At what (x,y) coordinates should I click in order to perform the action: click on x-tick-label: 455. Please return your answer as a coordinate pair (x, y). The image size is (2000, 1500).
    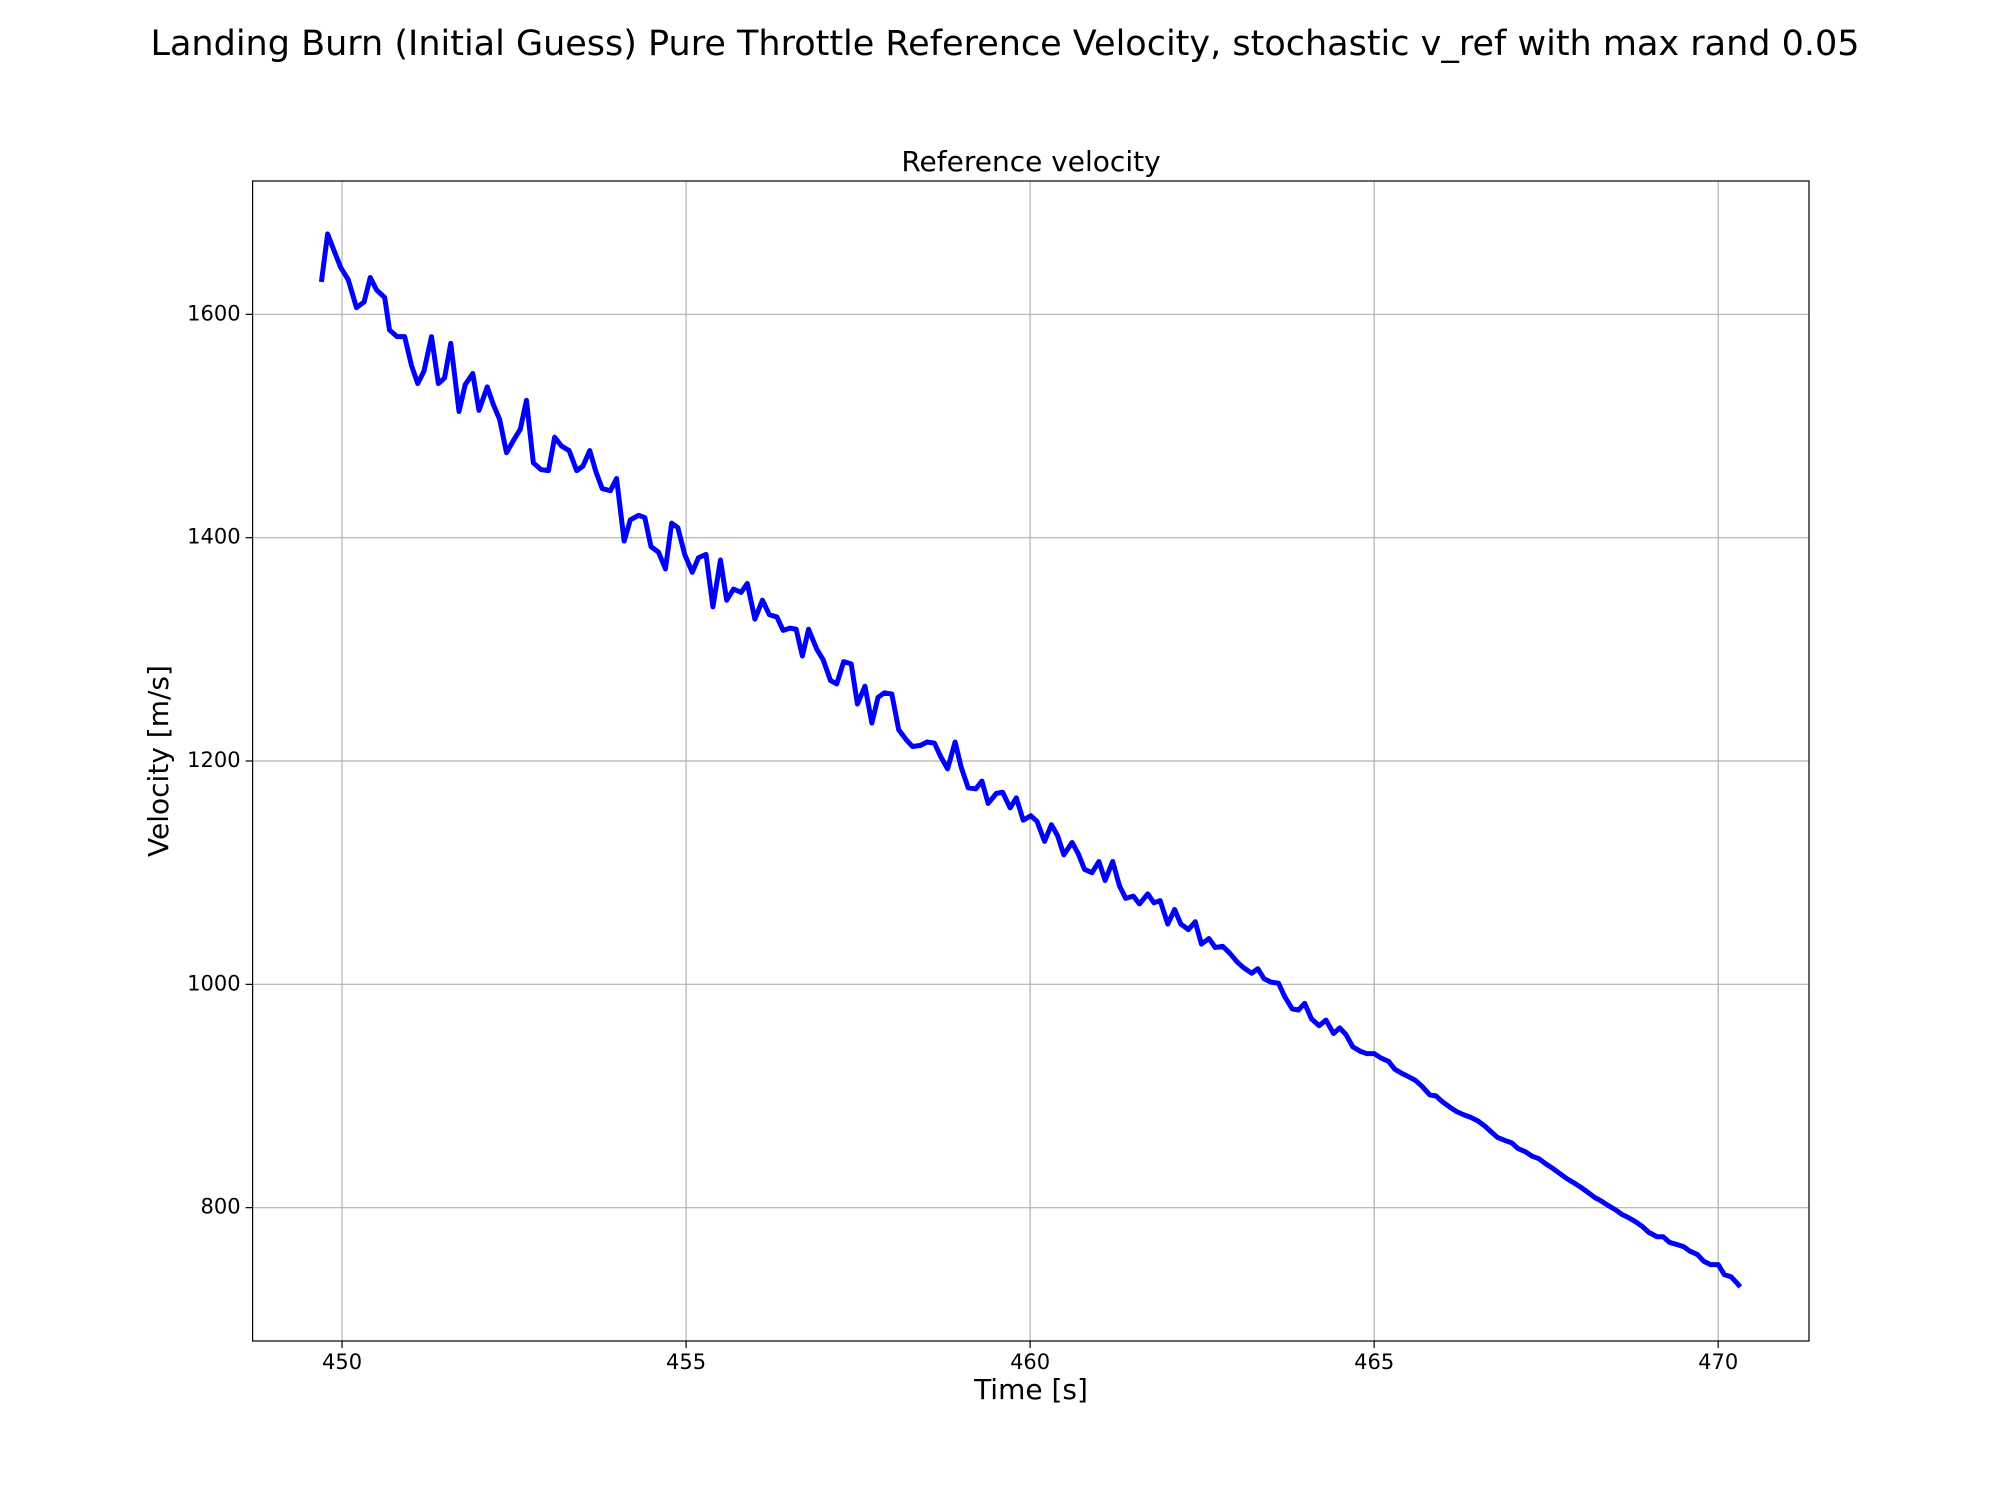
    Looking at the image, I should click on (686, 1362).